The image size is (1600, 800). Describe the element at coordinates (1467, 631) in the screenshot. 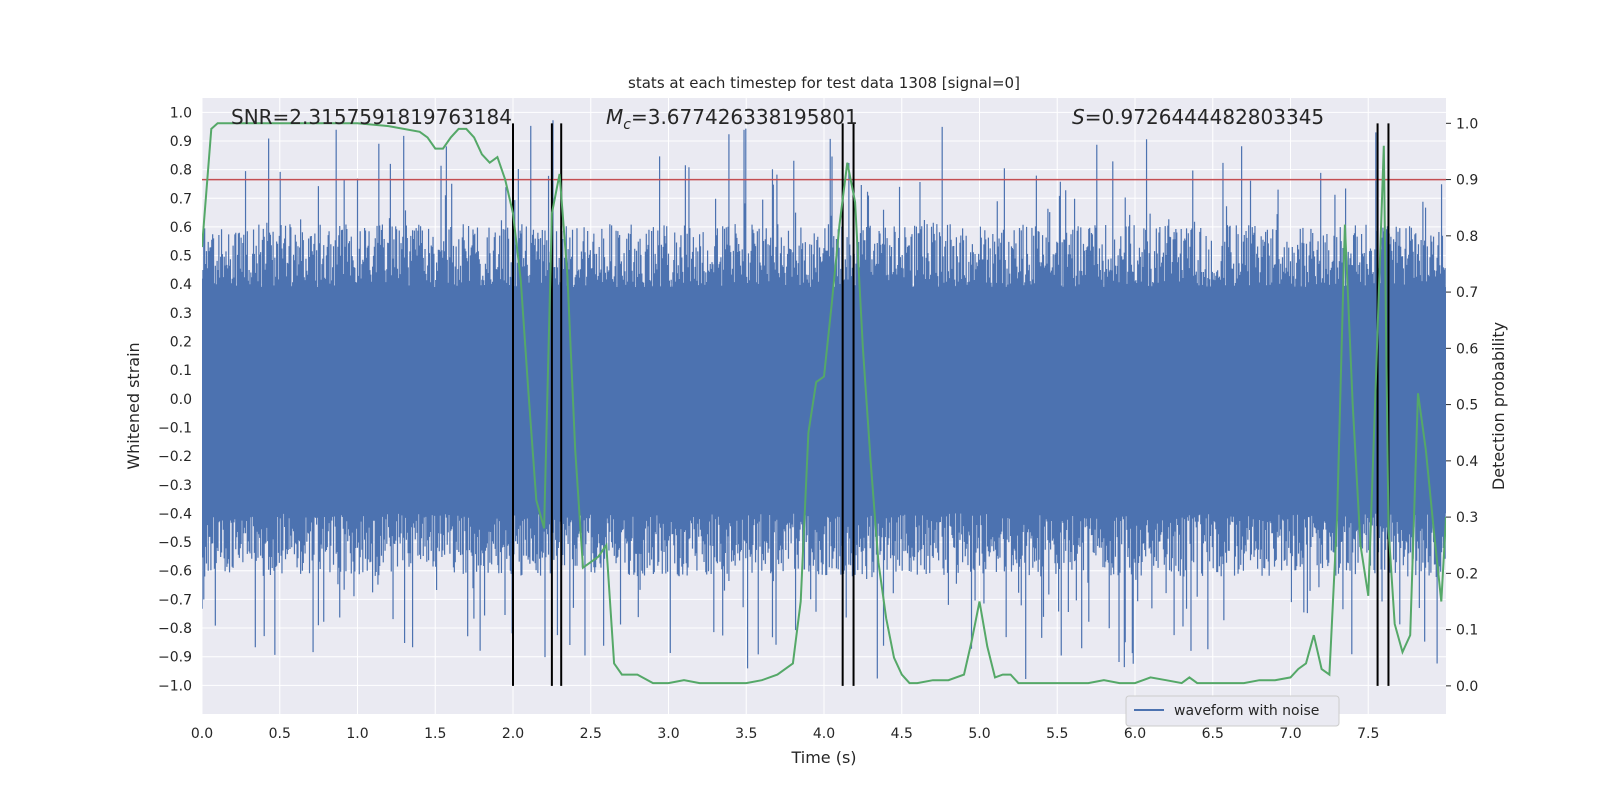

I see `y2-tick-label-9: 0.1` at that location.